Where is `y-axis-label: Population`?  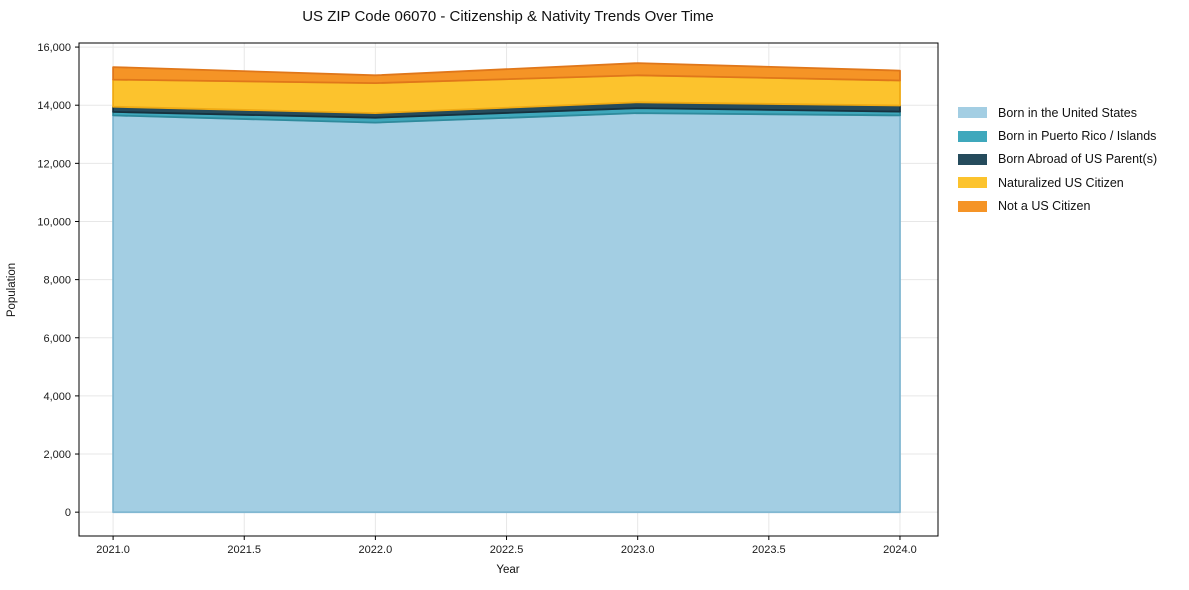
y-axis-label: Population is located at coordinates (12, 290).